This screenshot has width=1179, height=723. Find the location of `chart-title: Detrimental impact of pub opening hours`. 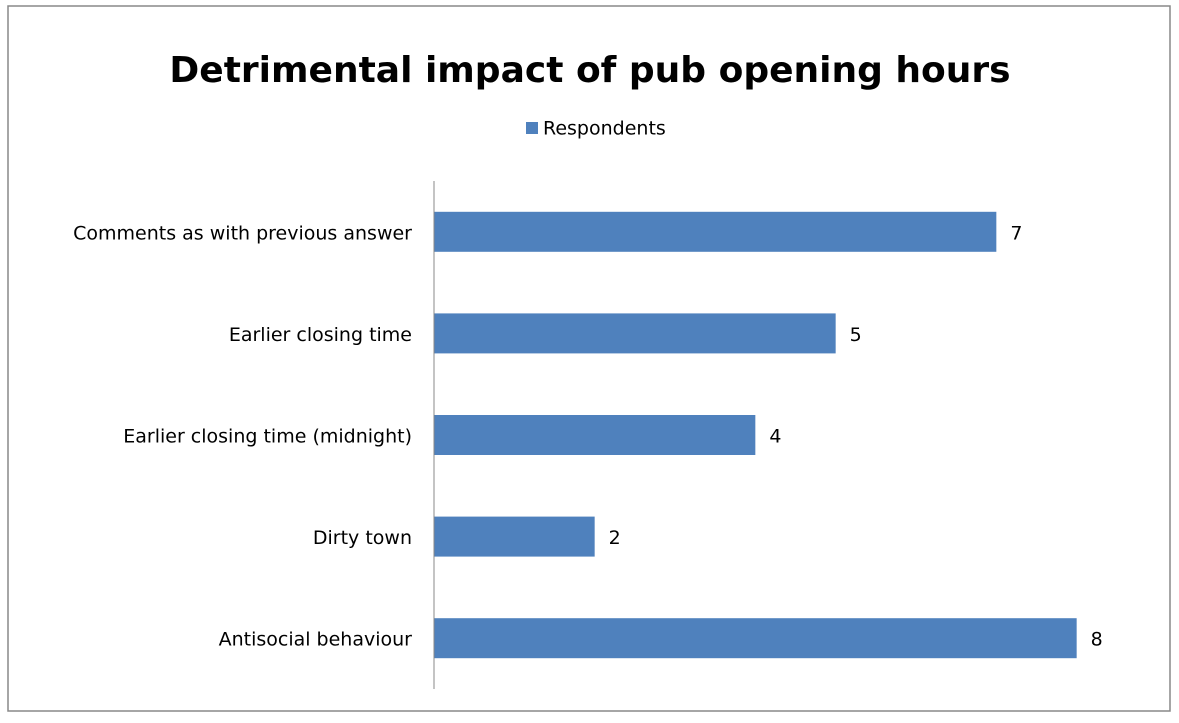

chart-title: Detrimental impact of pub opening hours is located at coordinates (589, 70).